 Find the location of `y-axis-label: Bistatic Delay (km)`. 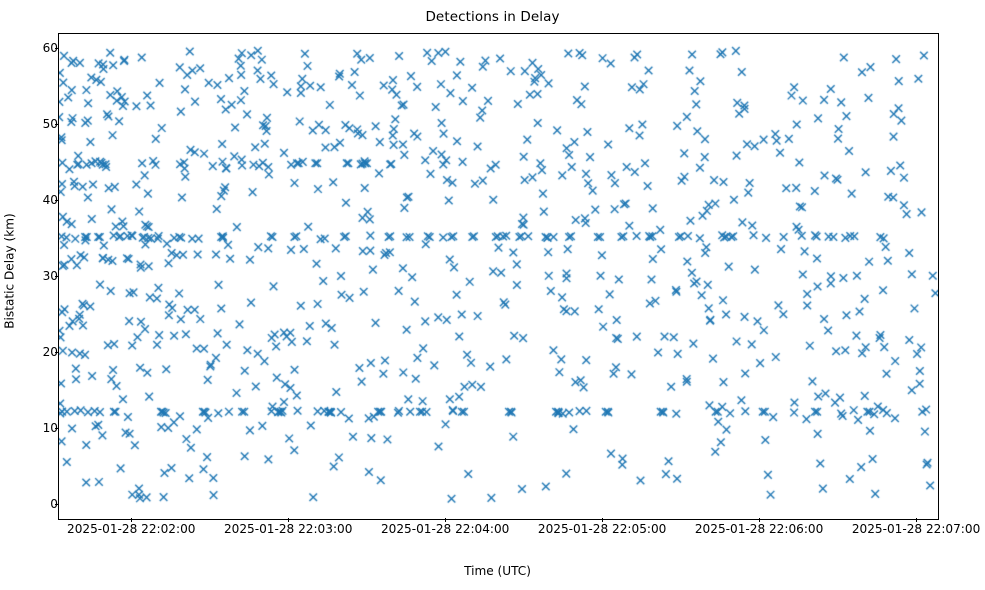

y-axis-label: Bistatic Delay (km) is located at coordinates (9, 271).